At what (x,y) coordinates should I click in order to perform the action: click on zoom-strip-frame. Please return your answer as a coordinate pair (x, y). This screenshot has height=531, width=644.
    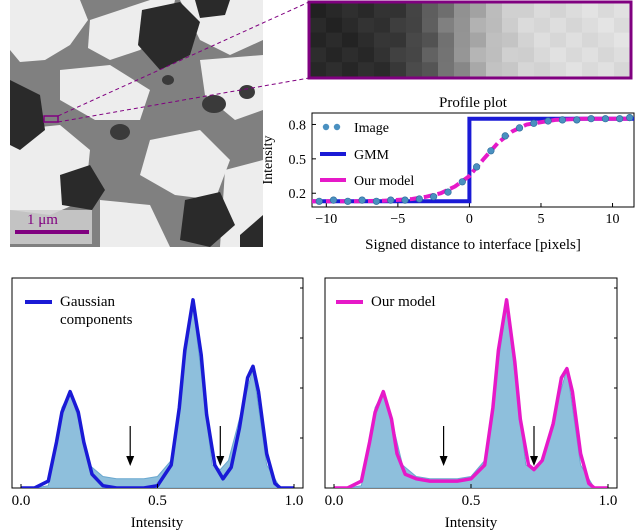
    Looking at the image, I should click on (470, 40).